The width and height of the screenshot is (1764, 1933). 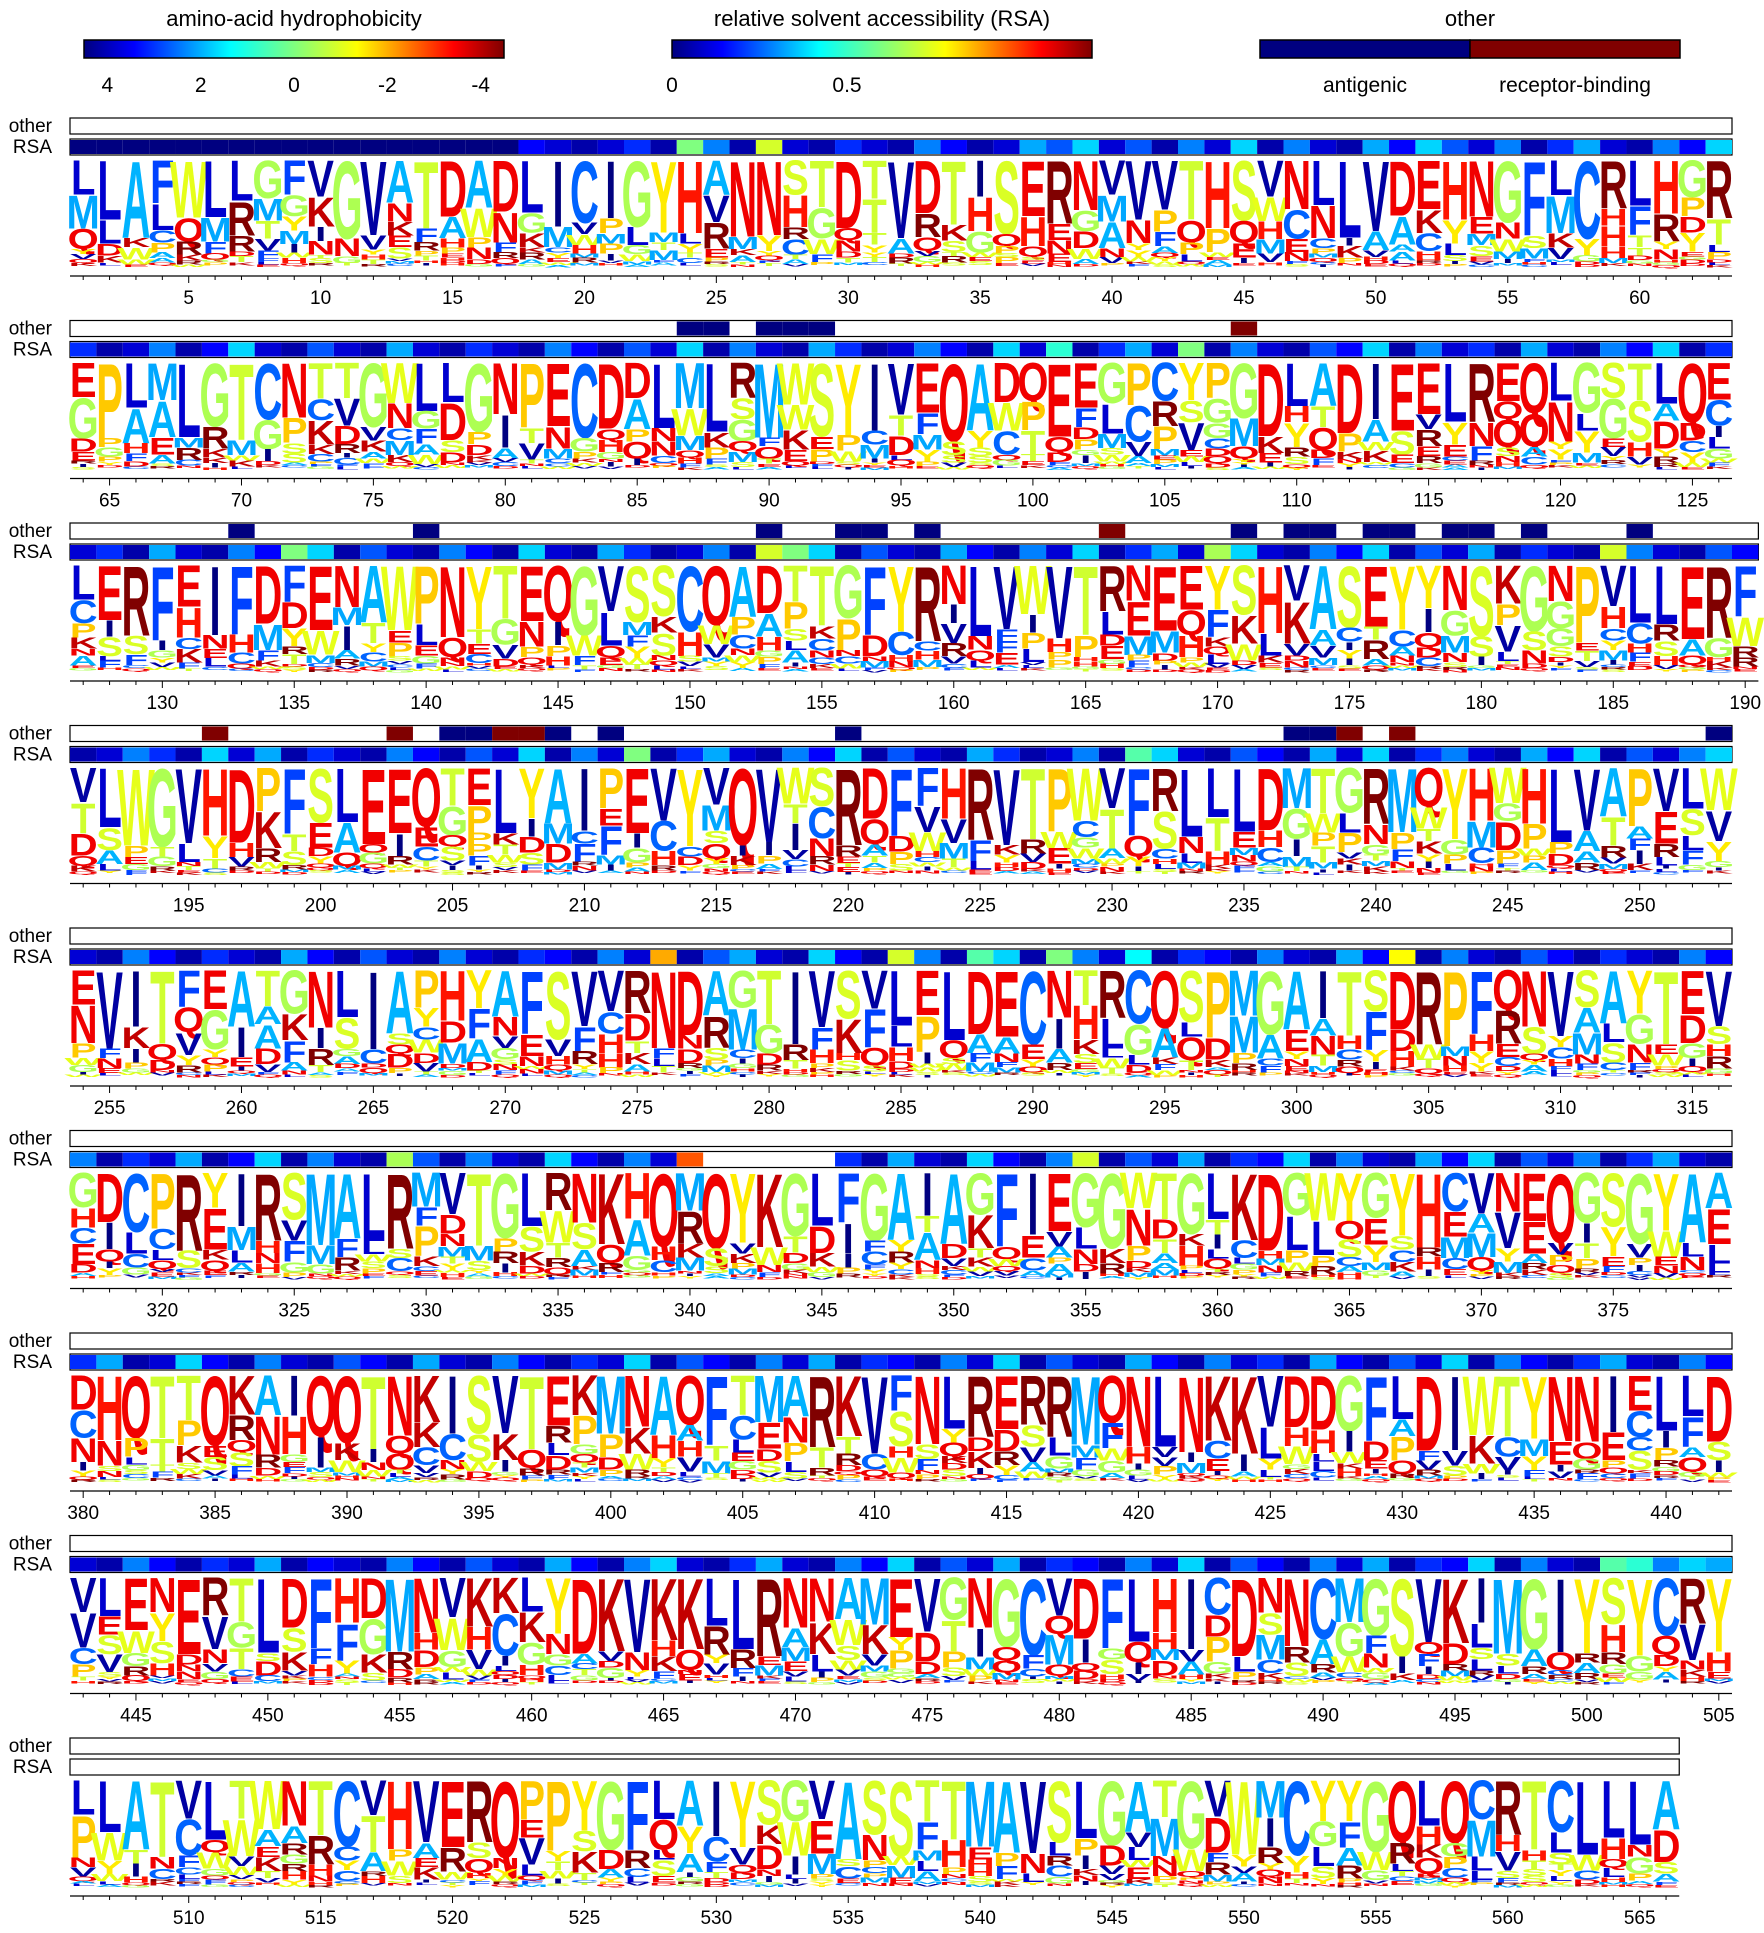 I want to click on logo-letter: I, so click(x=1507, y=1683).